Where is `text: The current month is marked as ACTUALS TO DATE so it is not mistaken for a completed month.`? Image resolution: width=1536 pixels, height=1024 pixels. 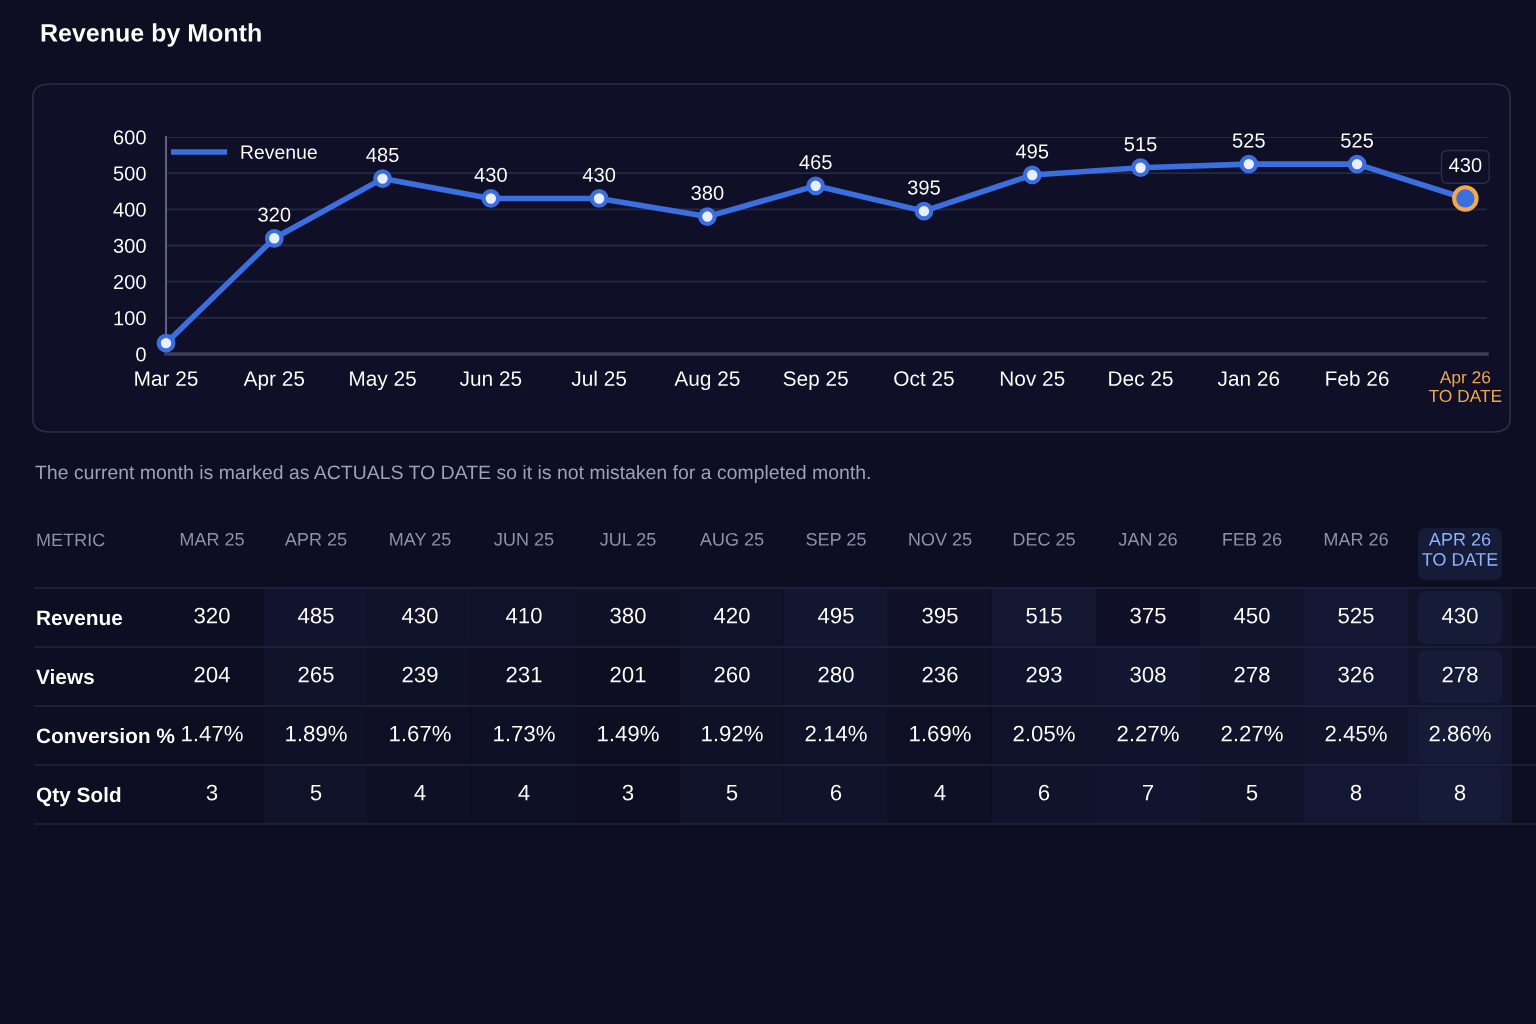 text: The current month is marked as ACTUALS TO DATE so it is not mistaken for a completed month. is located at coordinates (452, 474).